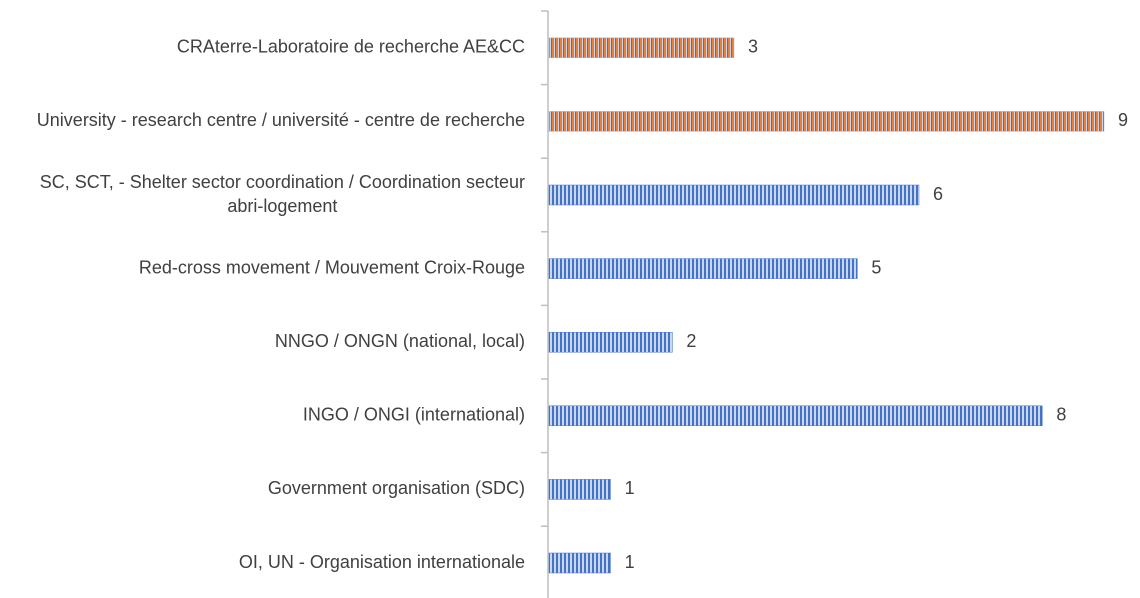 Image resolution: width=1140 pixels, height=598 pixels. Describe the element at coordinates (938, 194) in the screenshot. I see `data-label: 6` at that location.